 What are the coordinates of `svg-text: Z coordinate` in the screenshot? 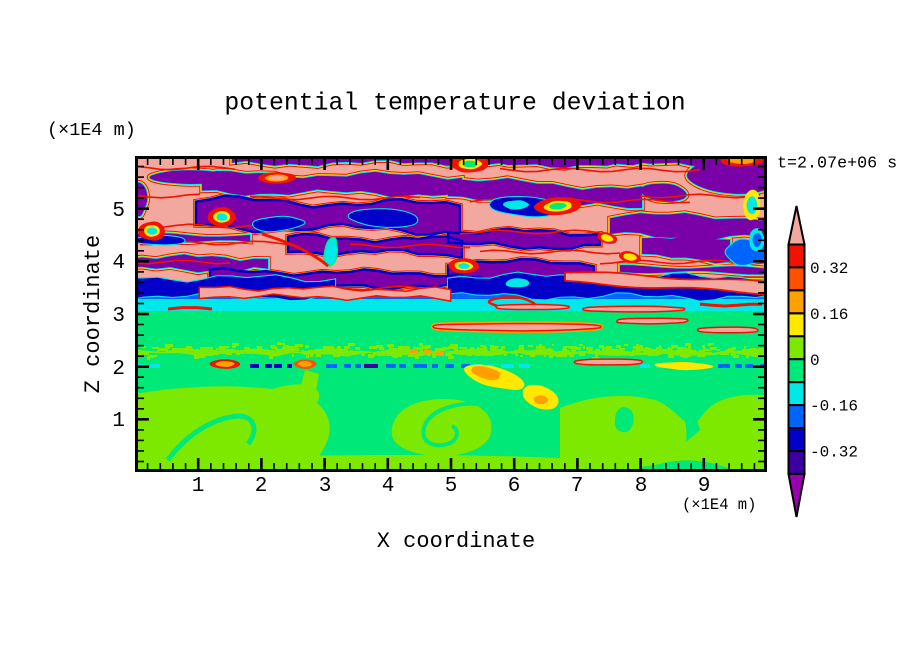 It's located at (93, 314).